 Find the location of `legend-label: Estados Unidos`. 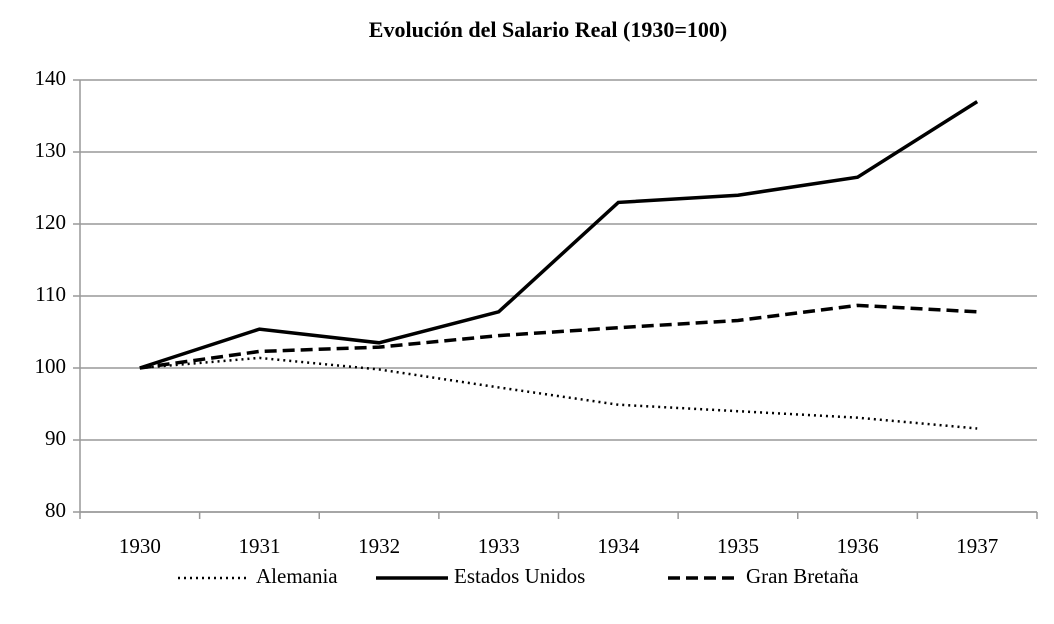

legend-label: Estados Unidos is located at coordinates (519, 576).